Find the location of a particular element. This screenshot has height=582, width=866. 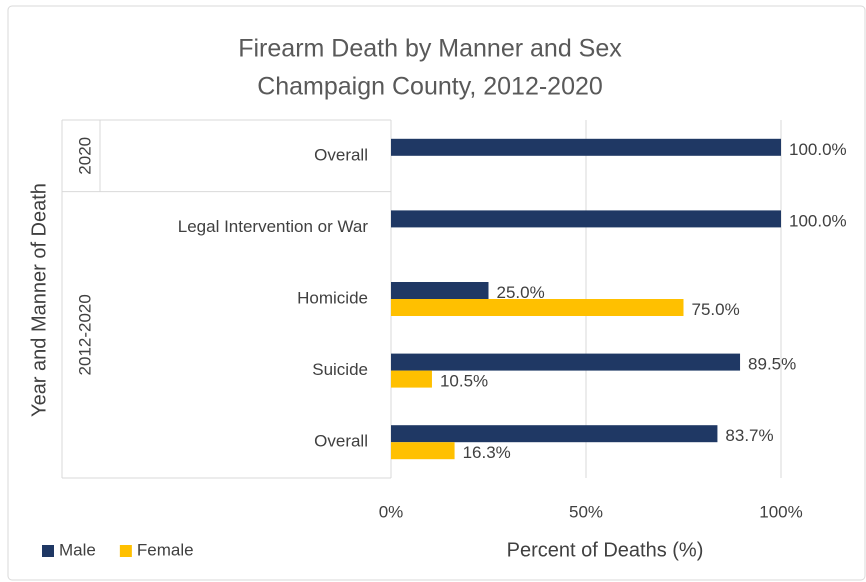

legend-label: Male is located at coordinates (77, 549).